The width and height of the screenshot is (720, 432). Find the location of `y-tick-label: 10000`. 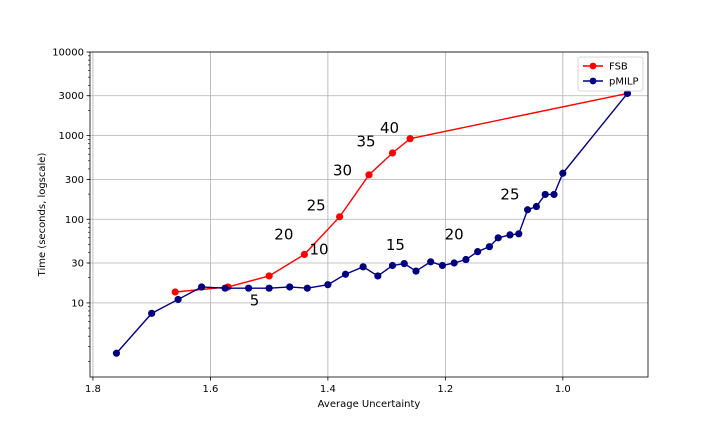

y-tick-label: 10000 is located at coordinates (68, 53).